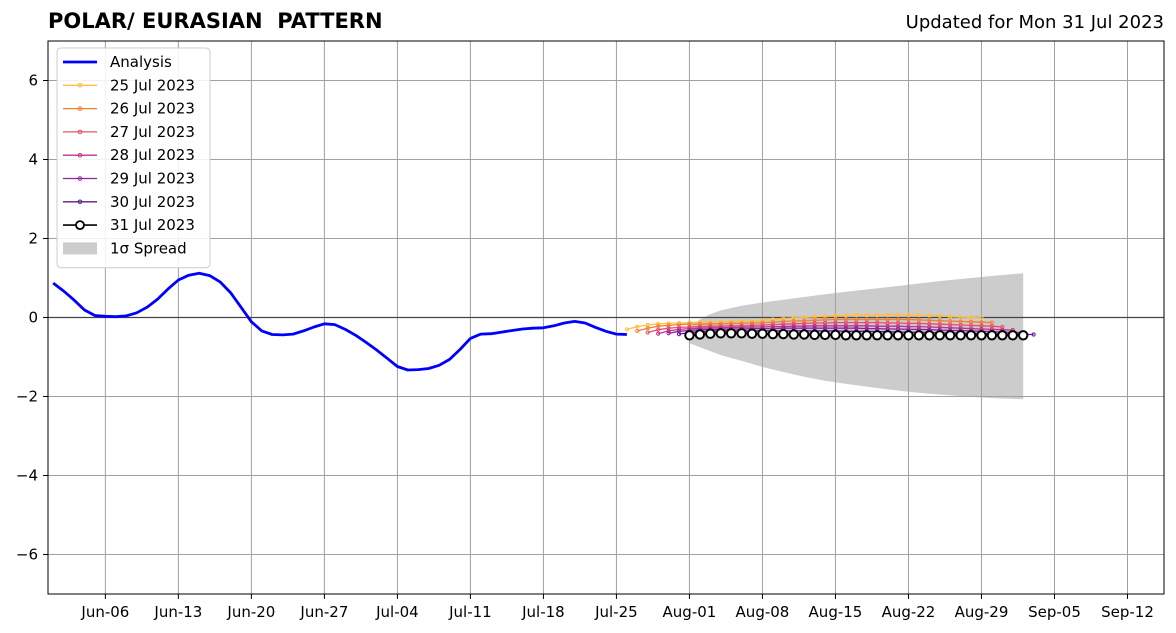  Describe the element at coordinates (152, 132) in the screenshot. I see `legend-label: 27 Jul 2023` at that location.